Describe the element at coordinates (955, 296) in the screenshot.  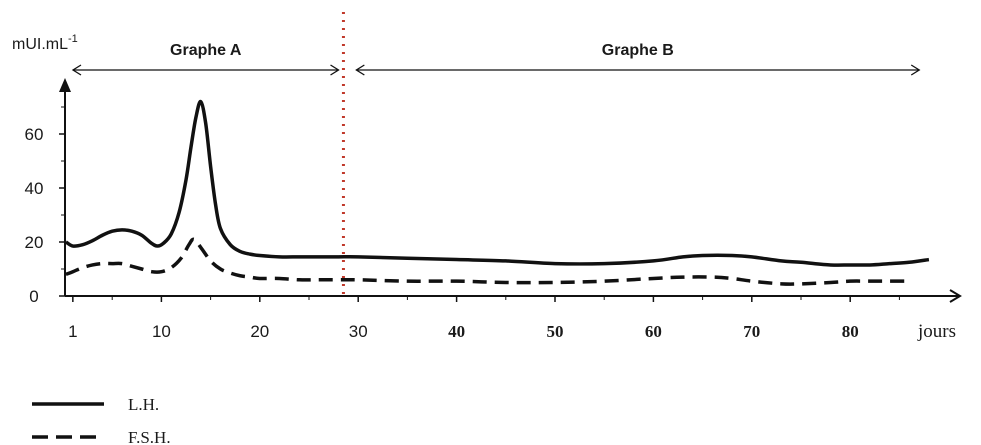
I see `x-axis-arrowhead` at that location.